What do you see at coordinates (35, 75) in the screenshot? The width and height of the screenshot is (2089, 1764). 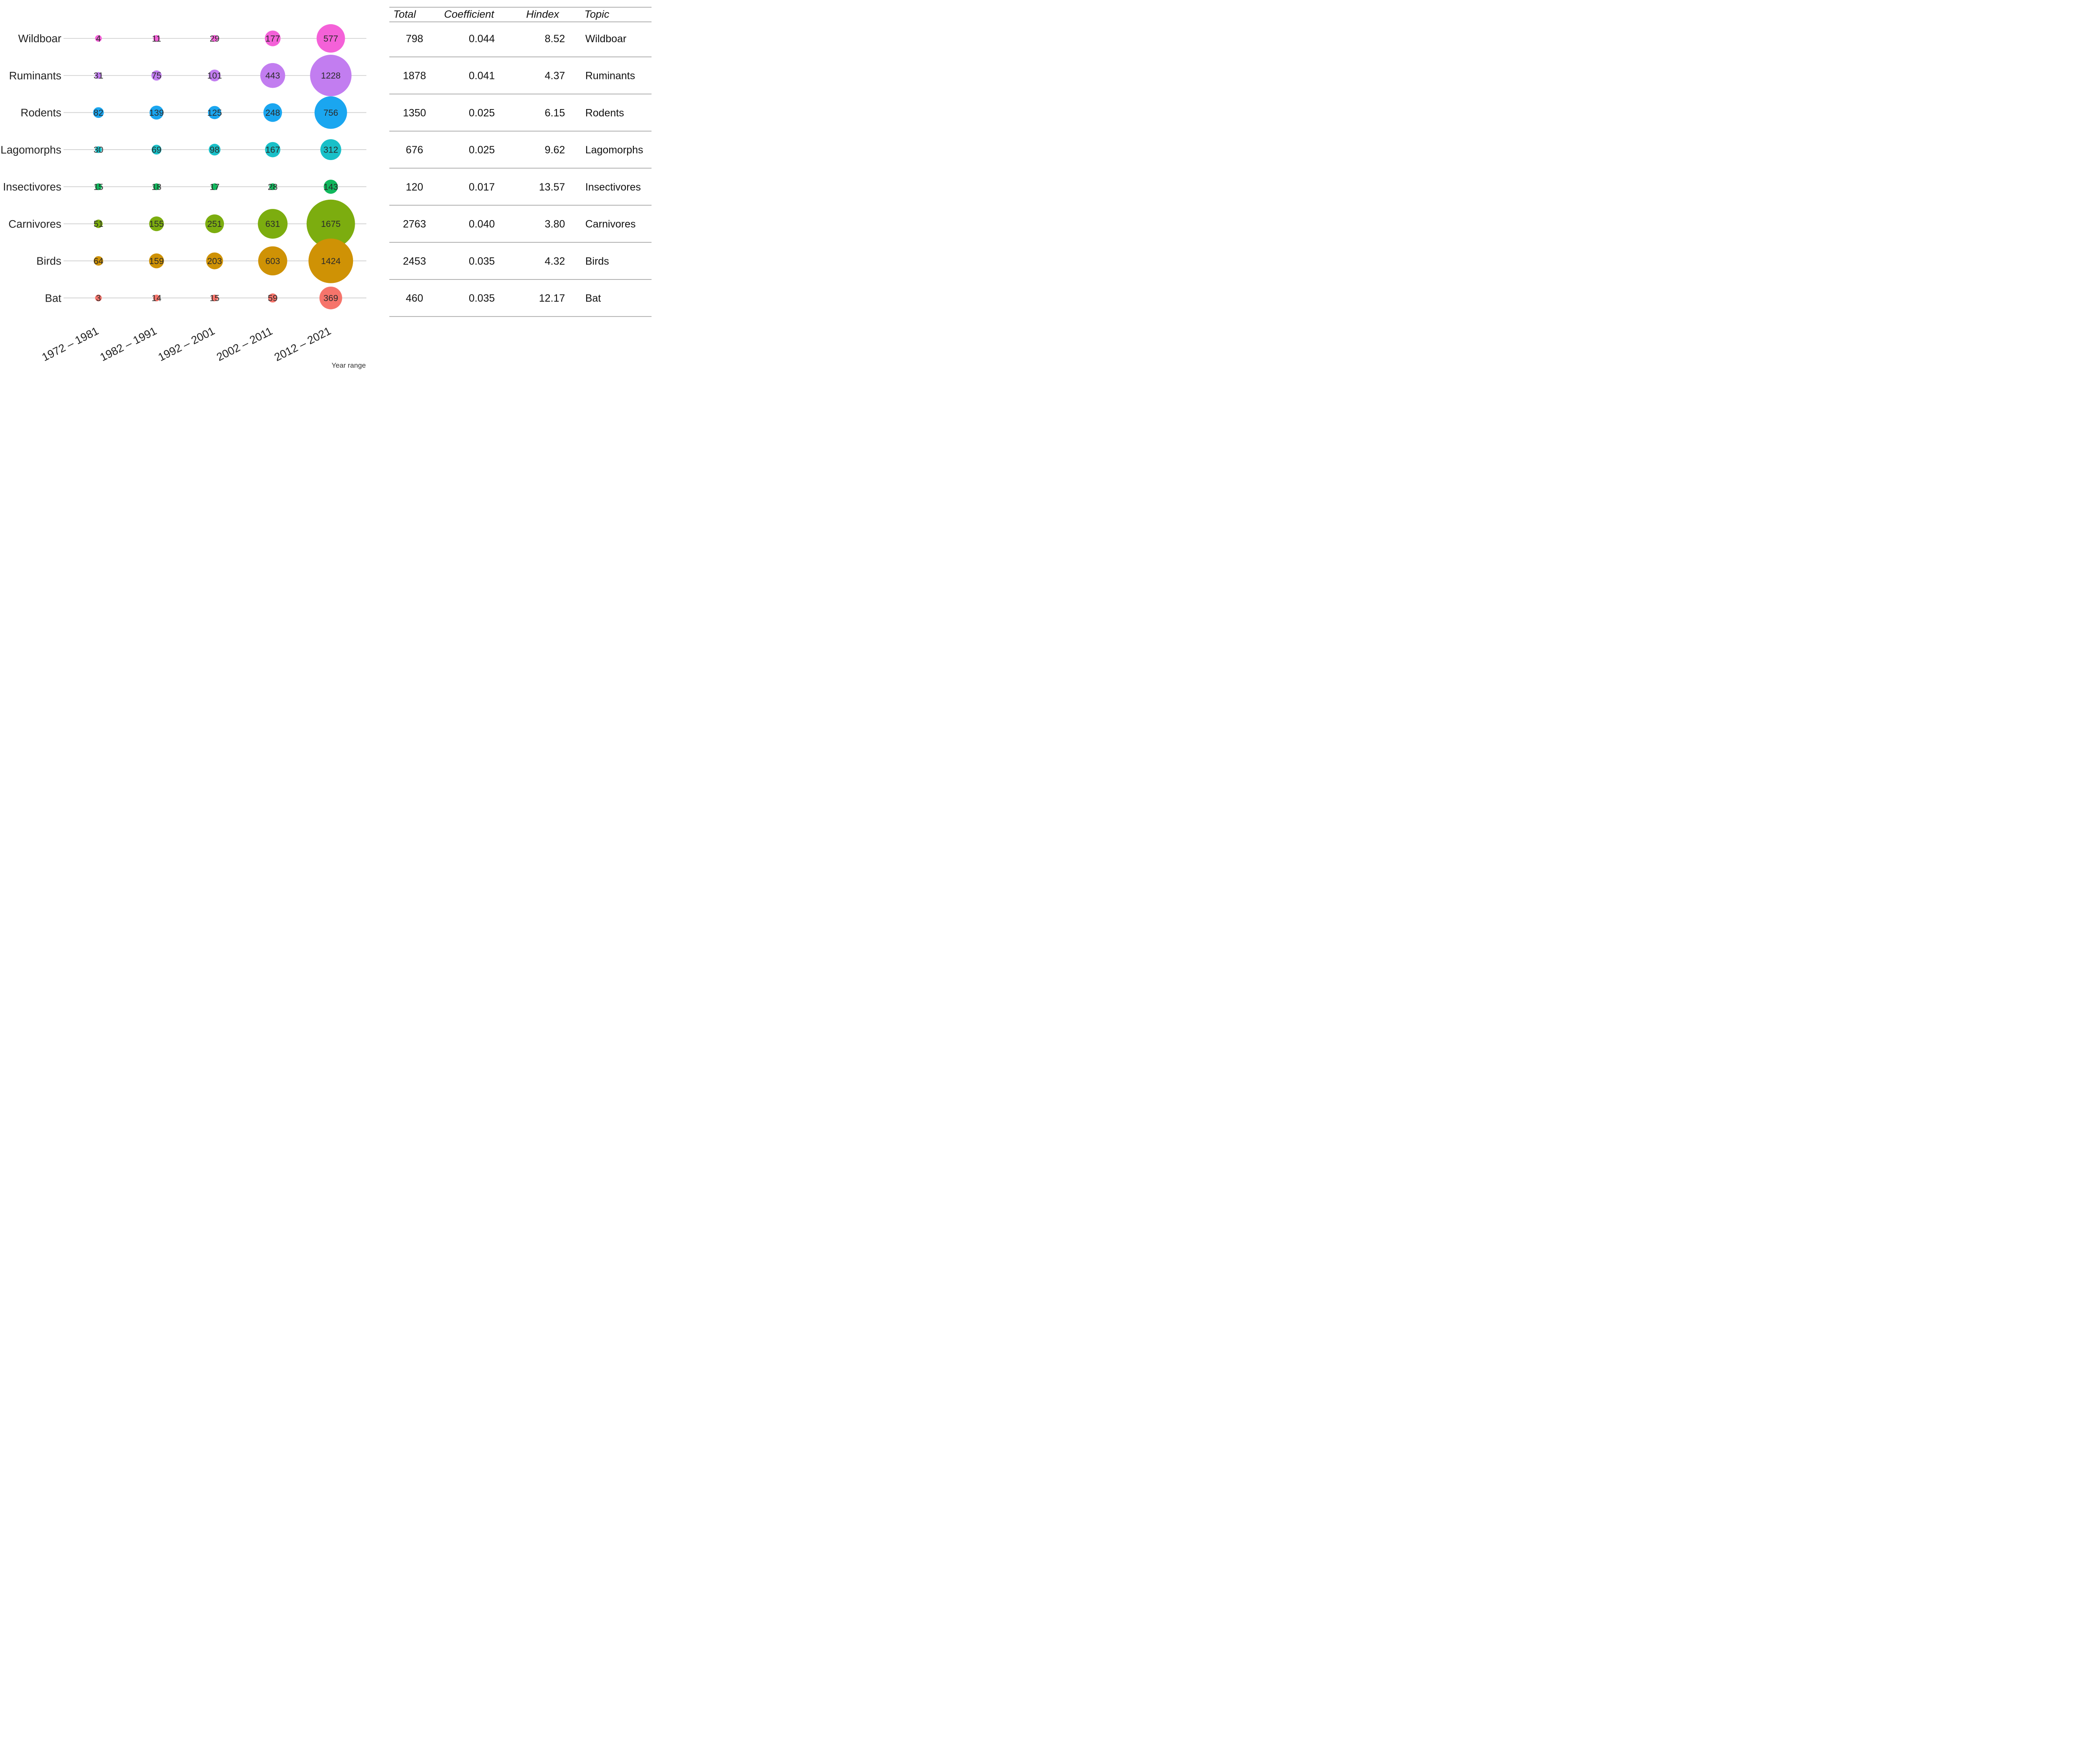 I see `row-label-ruminants: Ruminants` at bounding box center [35, 75].